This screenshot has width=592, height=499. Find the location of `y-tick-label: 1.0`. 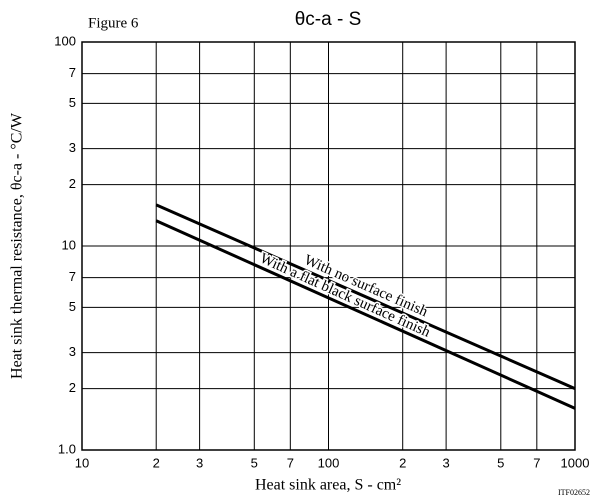

y-tick-label: 1.0 is located at coordinates (67, 448).